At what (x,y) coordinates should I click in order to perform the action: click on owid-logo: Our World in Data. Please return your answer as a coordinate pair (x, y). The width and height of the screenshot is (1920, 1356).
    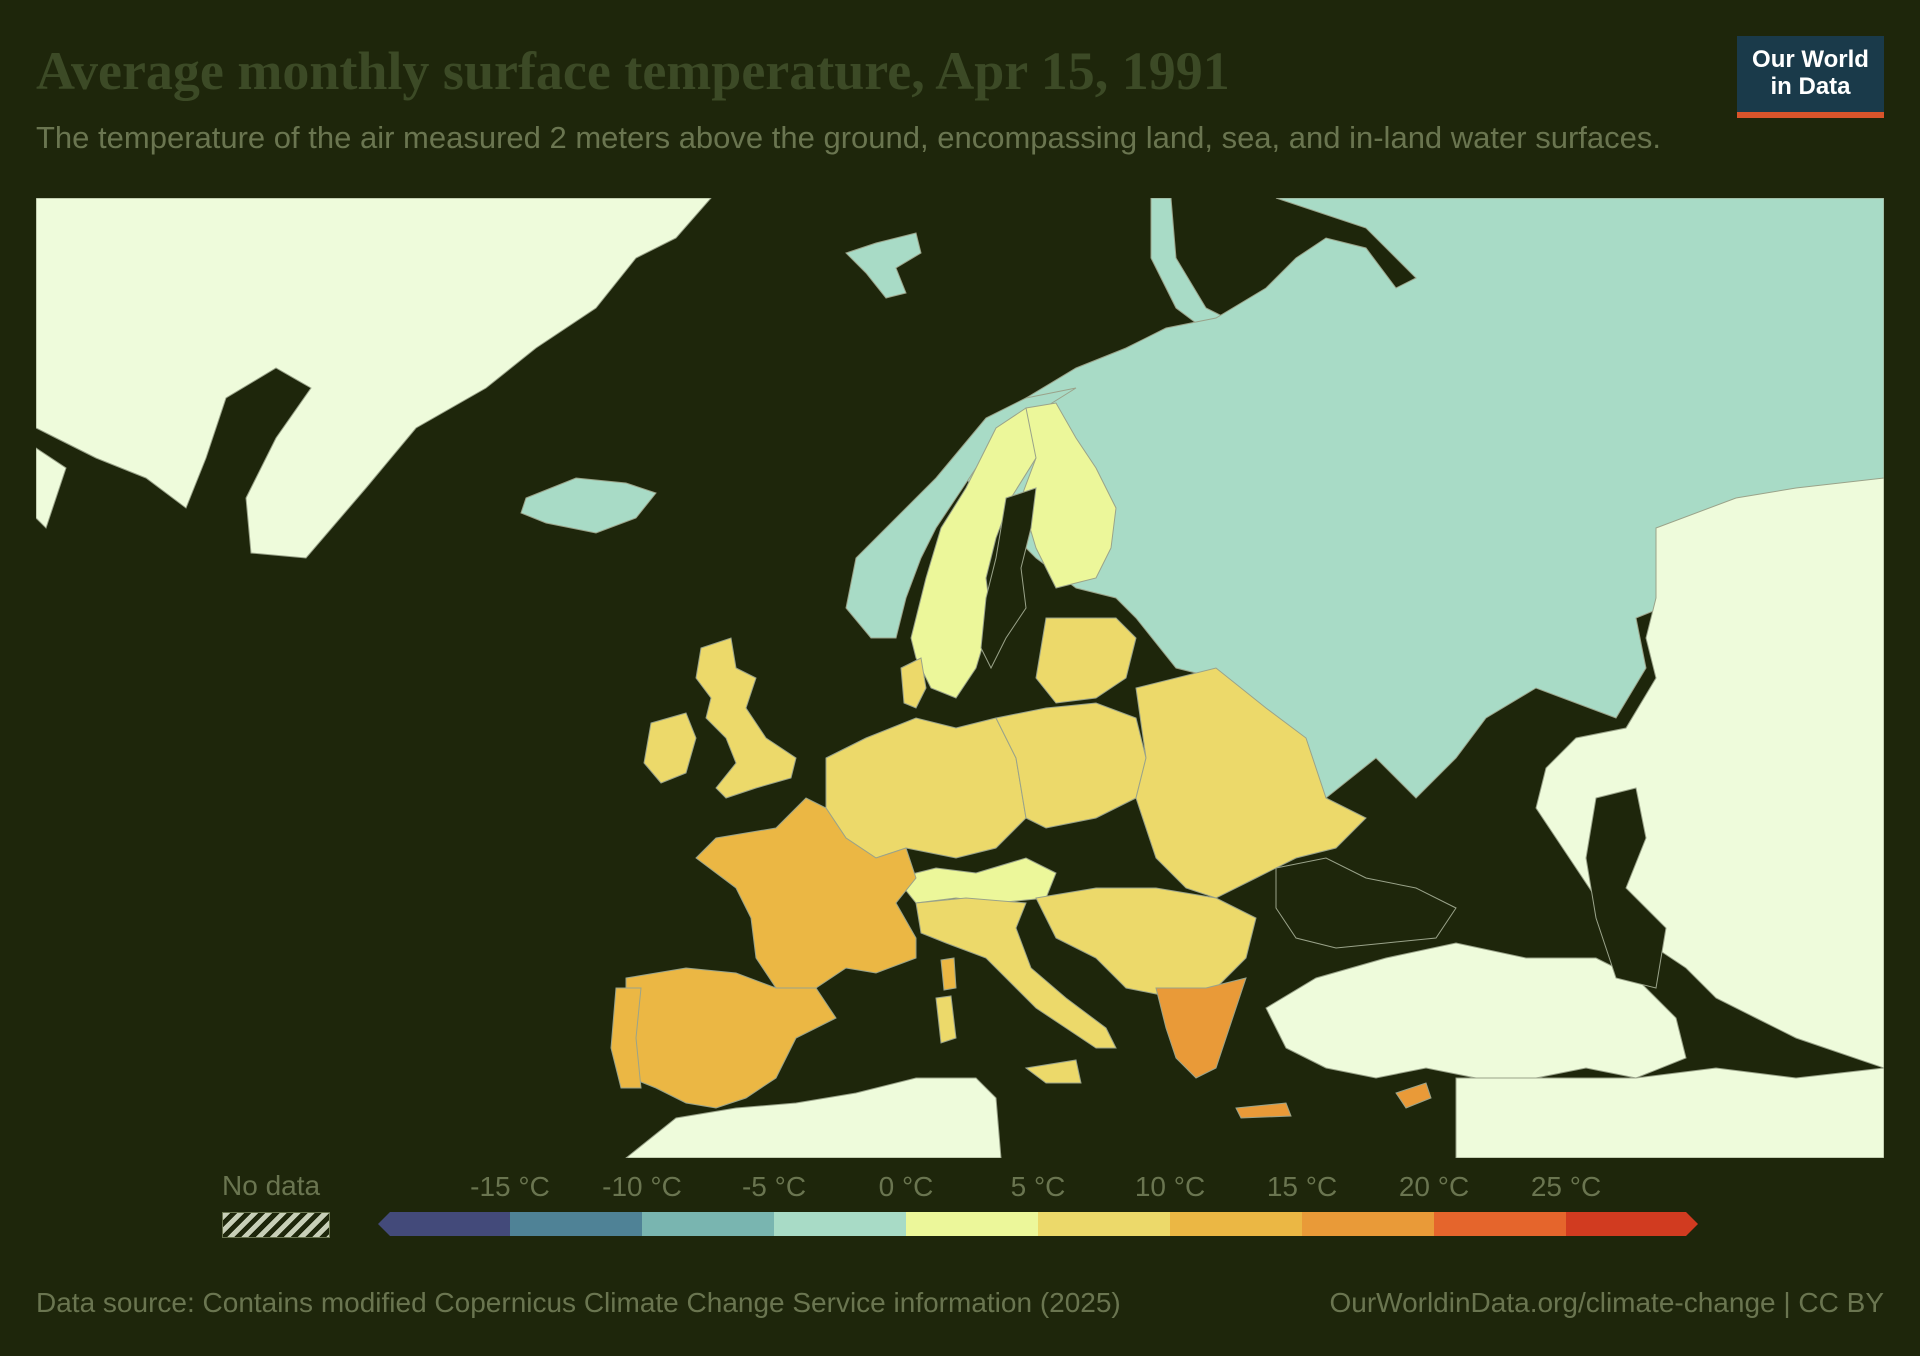
    Looking at the image, I should click on (1810, 77).